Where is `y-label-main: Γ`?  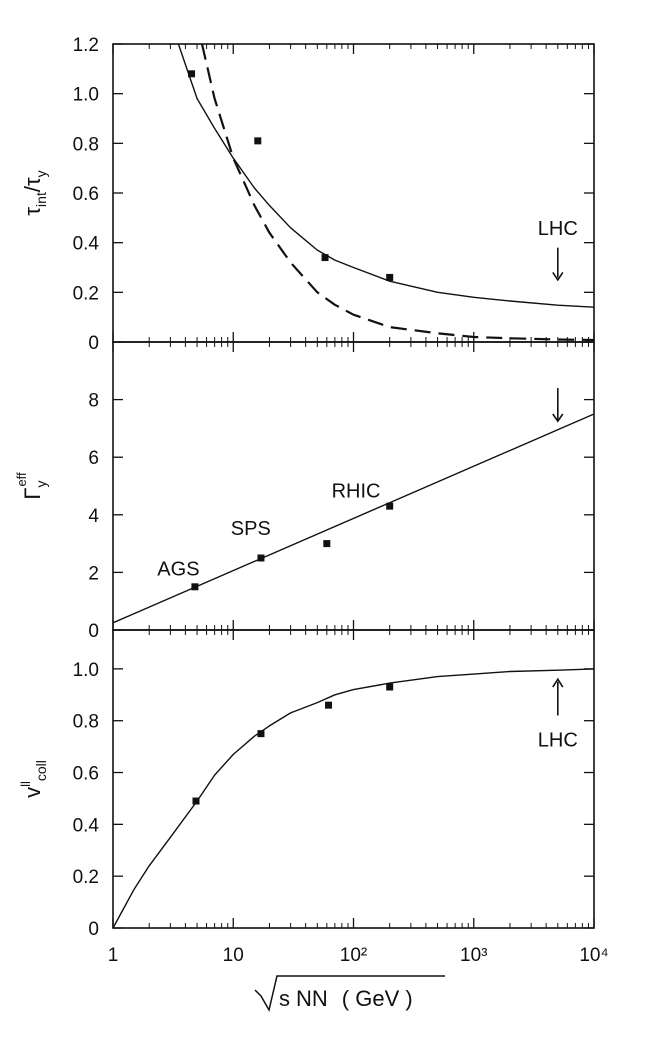 y-label-main: Γ is located at coordinates (32, 494).